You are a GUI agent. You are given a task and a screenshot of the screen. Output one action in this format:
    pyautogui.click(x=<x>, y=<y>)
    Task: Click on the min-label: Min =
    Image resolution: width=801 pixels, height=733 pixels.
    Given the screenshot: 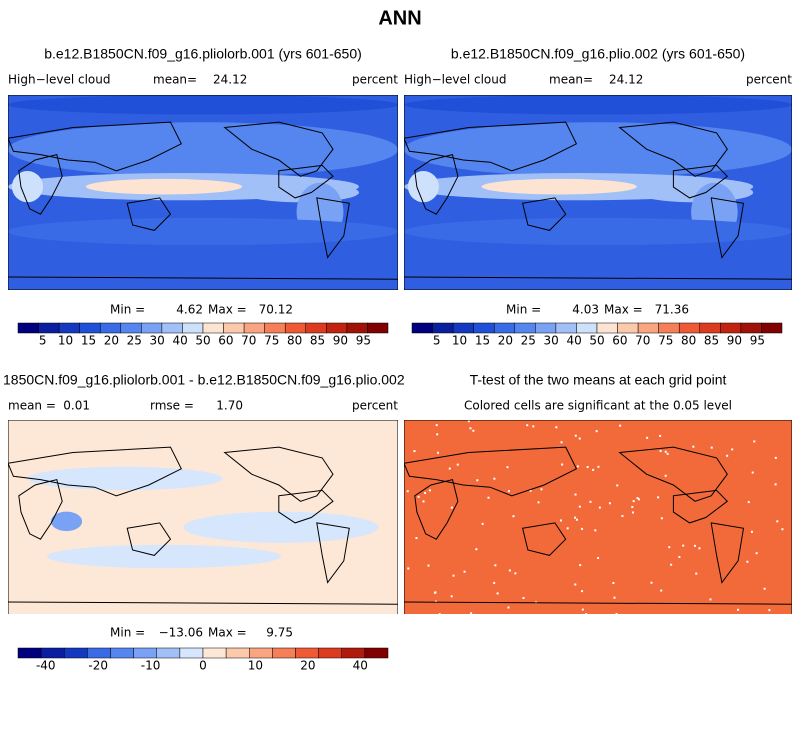 What is the action you would take?
    pyautogui.click(x=523, y=310)
    